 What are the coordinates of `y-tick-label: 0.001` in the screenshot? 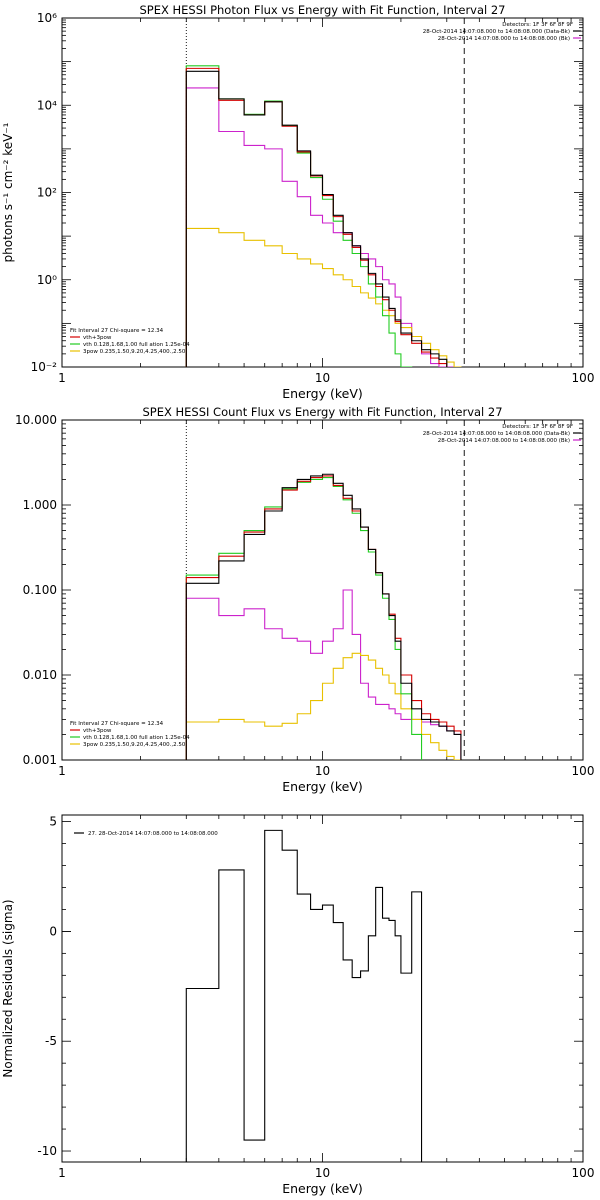 It's located at (40, 760).